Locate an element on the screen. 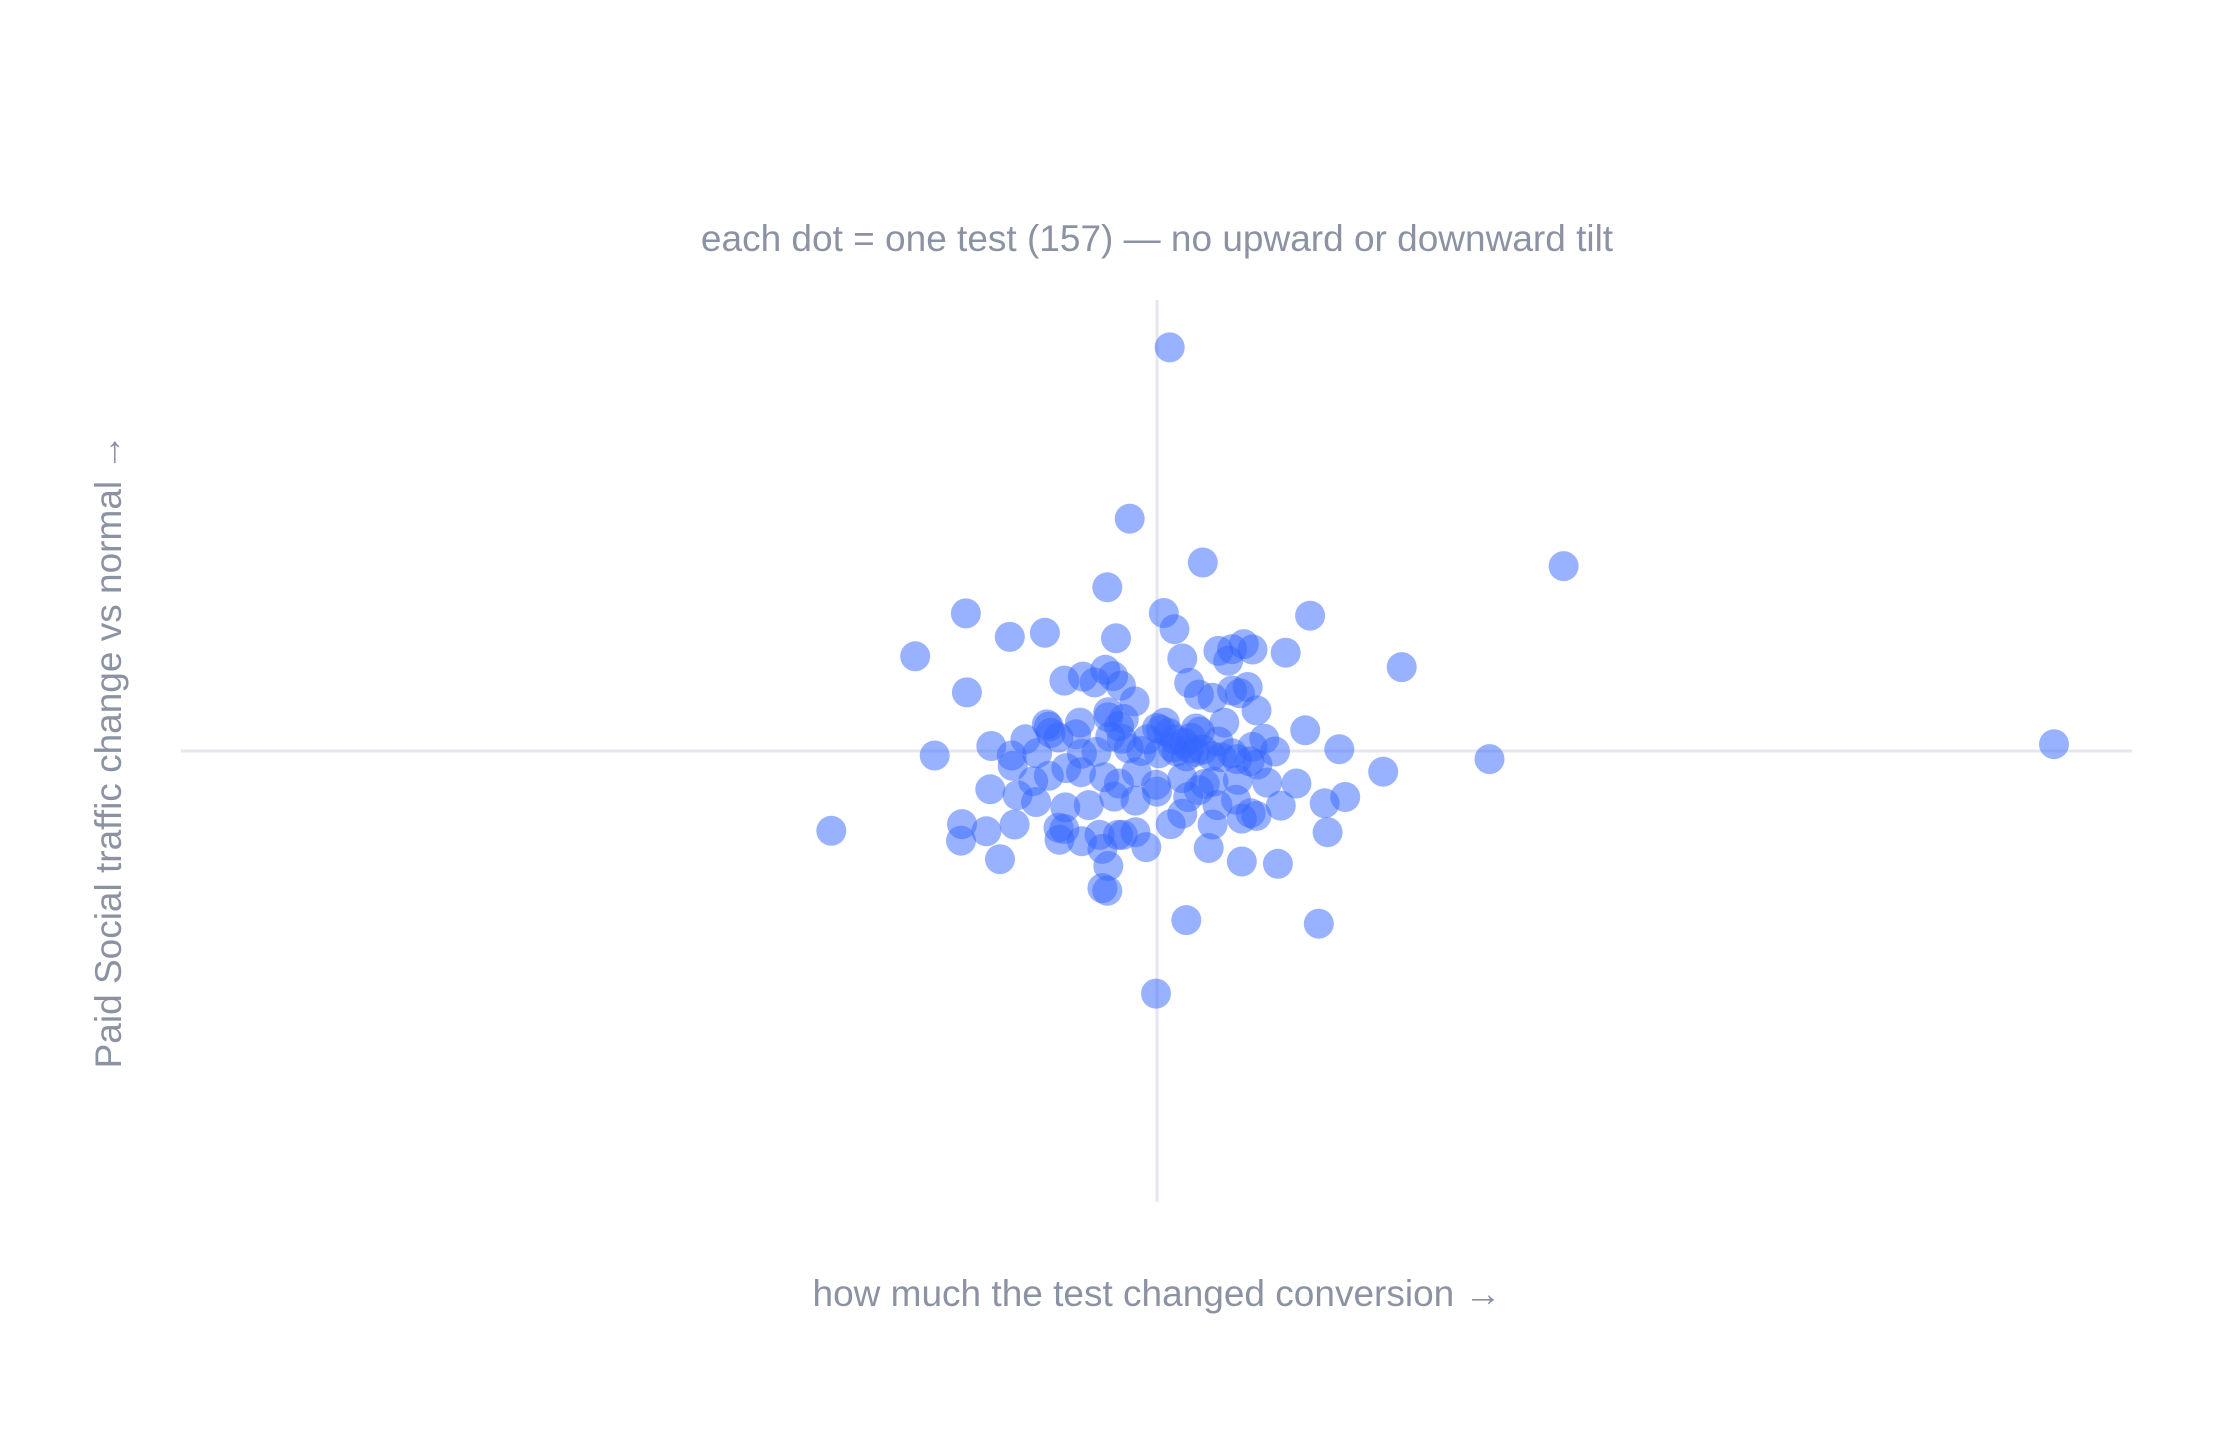 The image size is (2240, 1448). x-axis-label: how much the test changed conversion → is located at coordinates (1157, 1293).